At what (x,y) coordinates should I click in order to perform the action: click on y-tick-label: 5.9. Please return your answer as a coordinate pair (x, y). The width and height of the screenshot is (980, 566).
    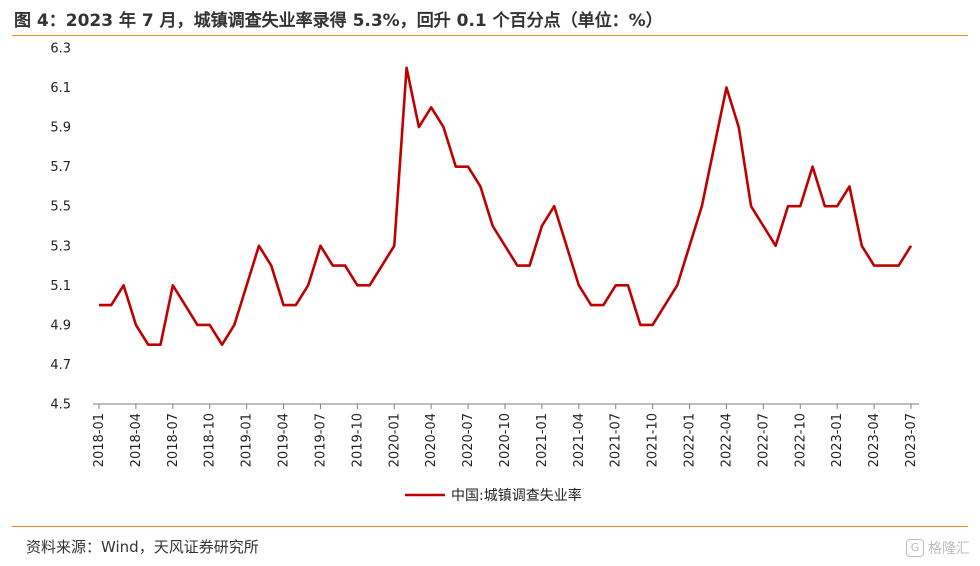
    Looking at the image, I should click on (60, 128).